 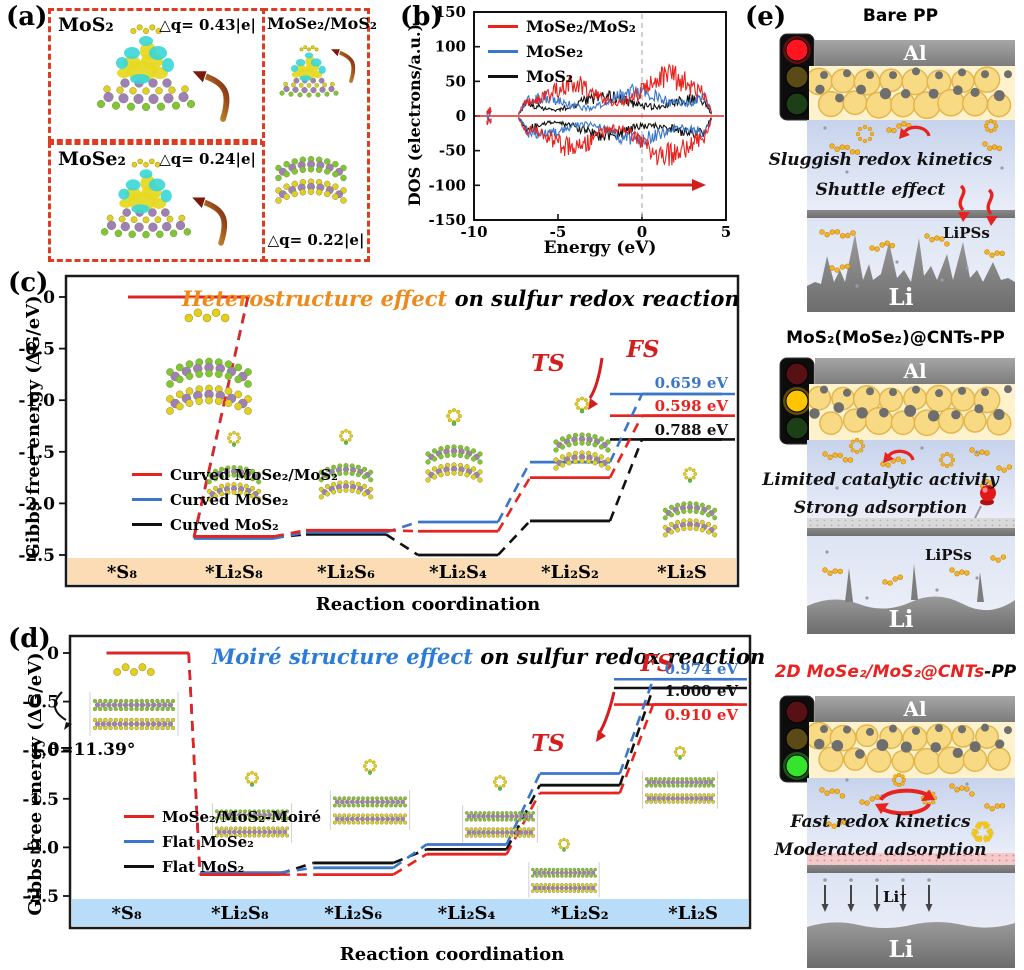 What do you see at coordinates (353, 913) in the screenshot?
I see `svg-text: *Li₂S₆` at bounding box center [353, 913].